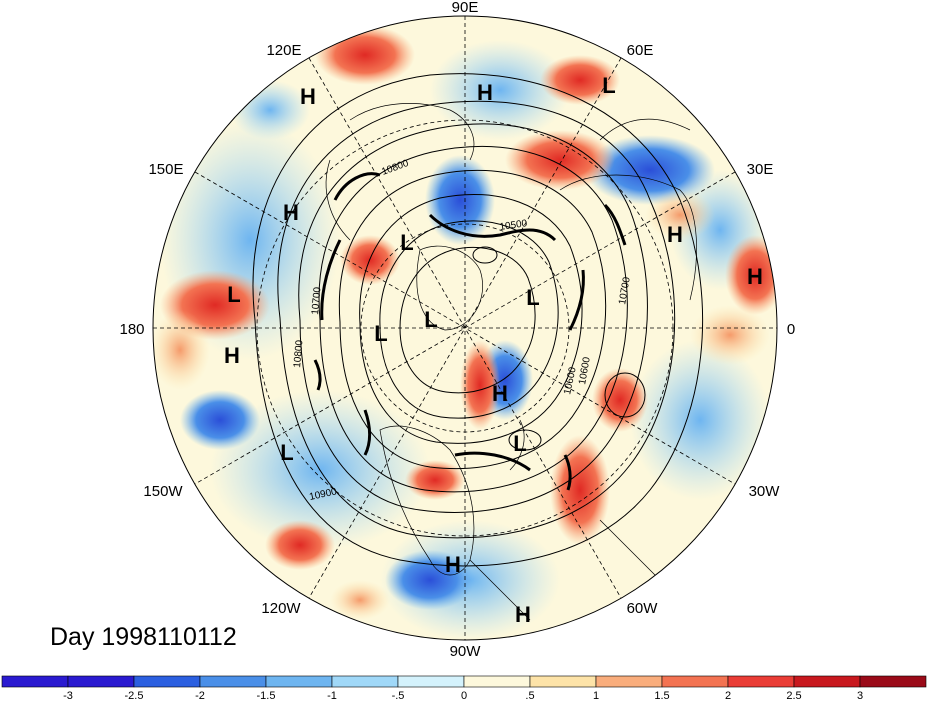  I want to click on lon-label-0: 0, so click(791, 329).